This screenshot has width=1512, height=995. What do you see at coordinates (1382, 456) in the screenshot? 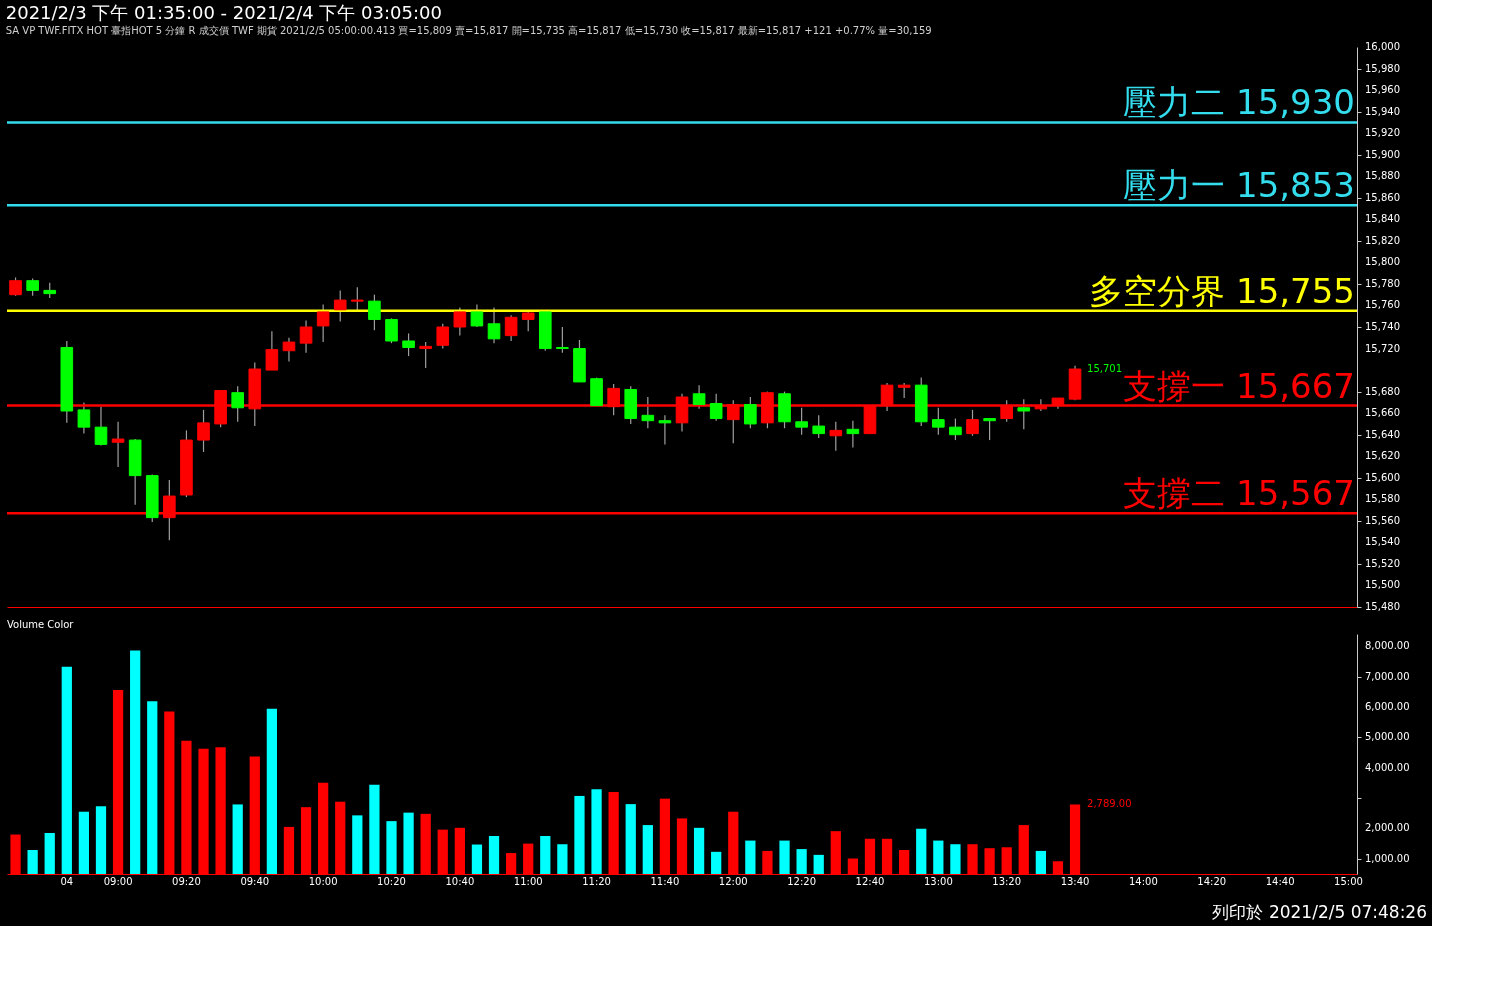
I see `y-tick-label: 15,620` at bounding box center [1382, 456].